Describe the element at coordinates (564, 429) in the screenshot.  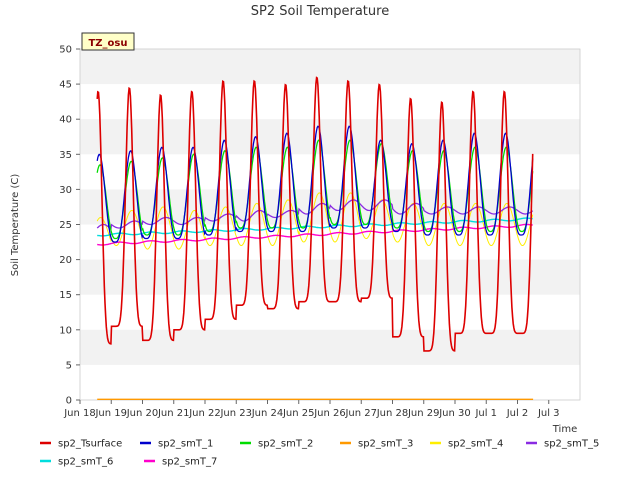
I see `x-axis-label: Time` at that location.